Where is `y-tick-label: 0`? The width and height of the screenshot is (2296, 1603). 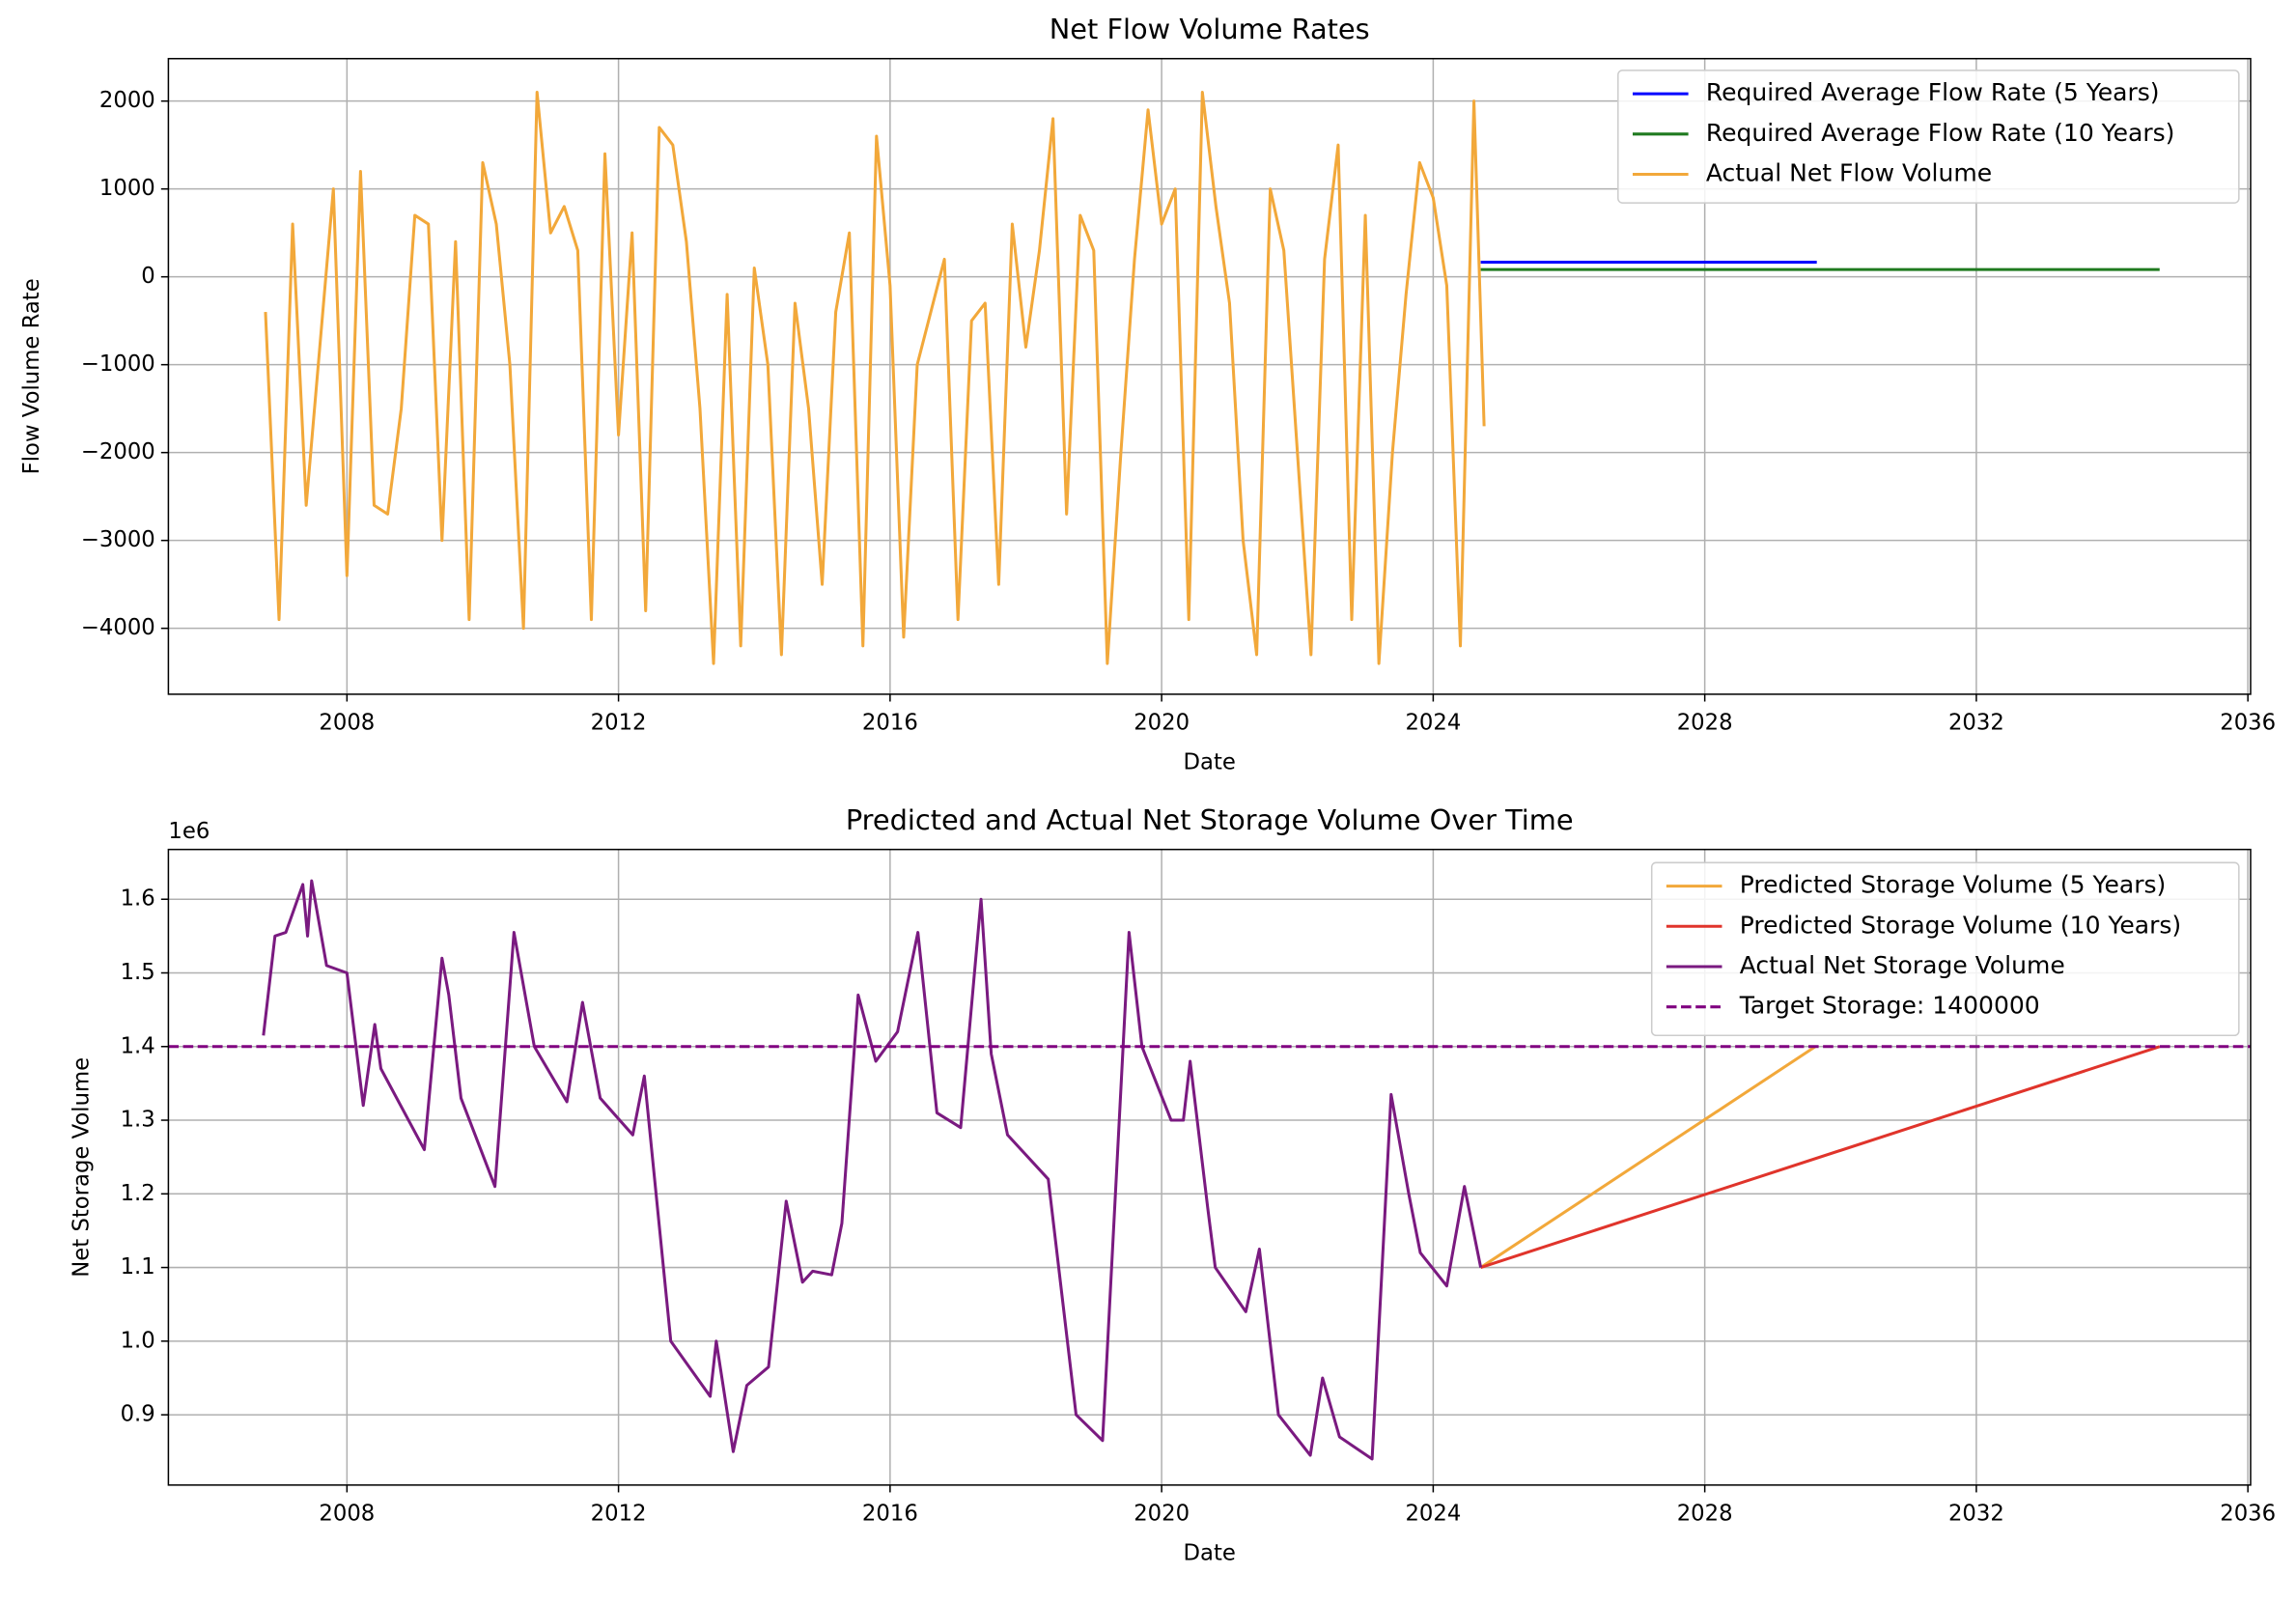 y-tick-label: 0 is located at coordinates (148, 276).